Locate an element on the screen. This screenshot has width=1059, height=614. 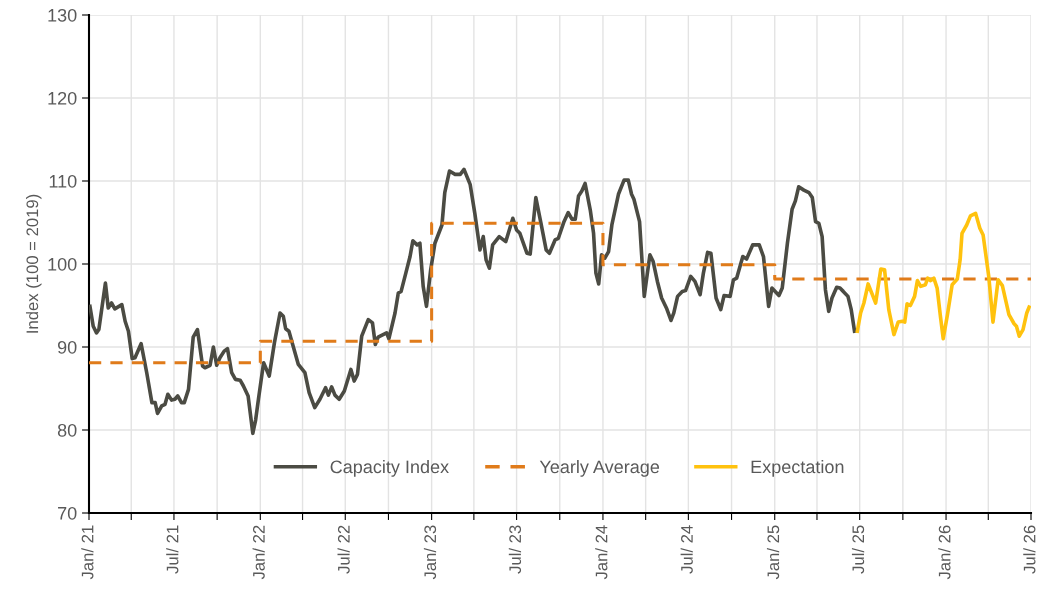
legend-label: Expectation is located at coordinates (797, 468).